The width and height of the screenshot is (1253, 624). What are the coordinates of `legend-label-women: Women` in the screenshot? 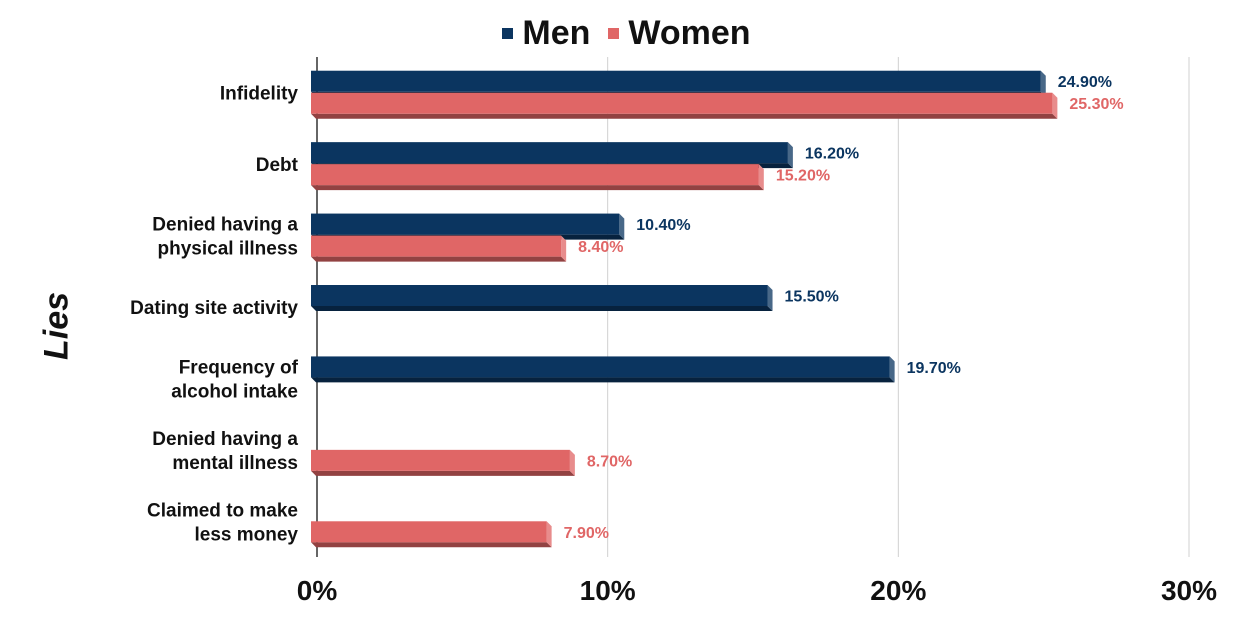 It's located at (689, 33).